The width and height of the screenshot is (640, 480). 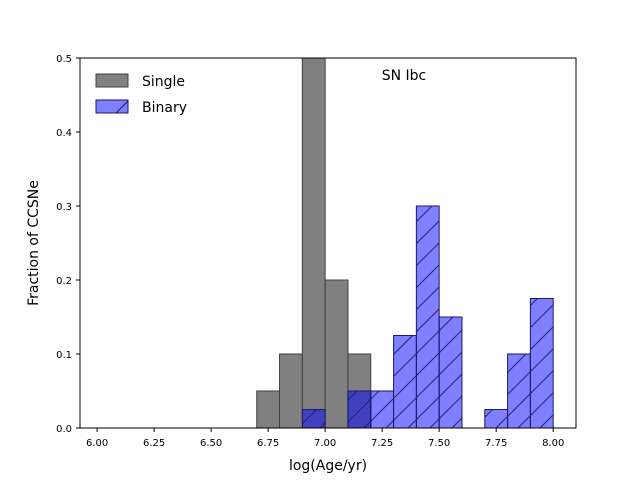 I want to click on legend-label-single: Single, so click(x=163, y=82).